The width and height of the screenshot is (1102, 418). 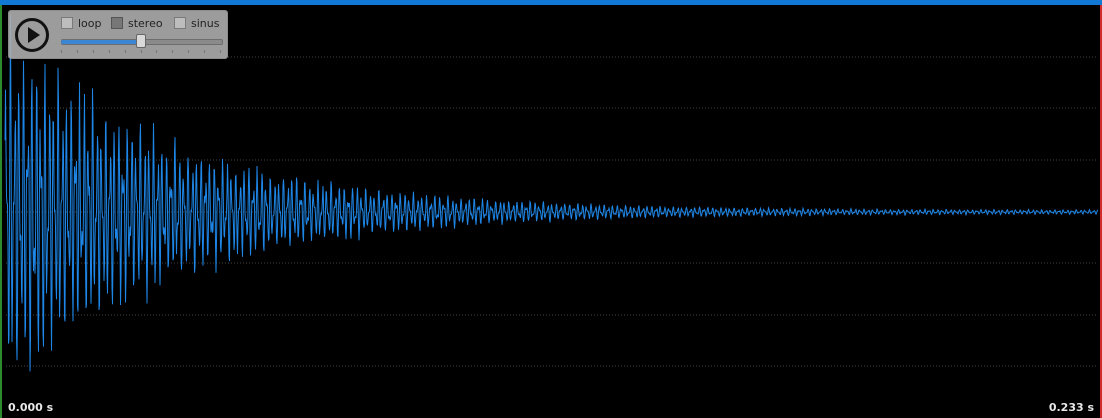 I want to click on slider-thumb, so click(x=141, y=41).